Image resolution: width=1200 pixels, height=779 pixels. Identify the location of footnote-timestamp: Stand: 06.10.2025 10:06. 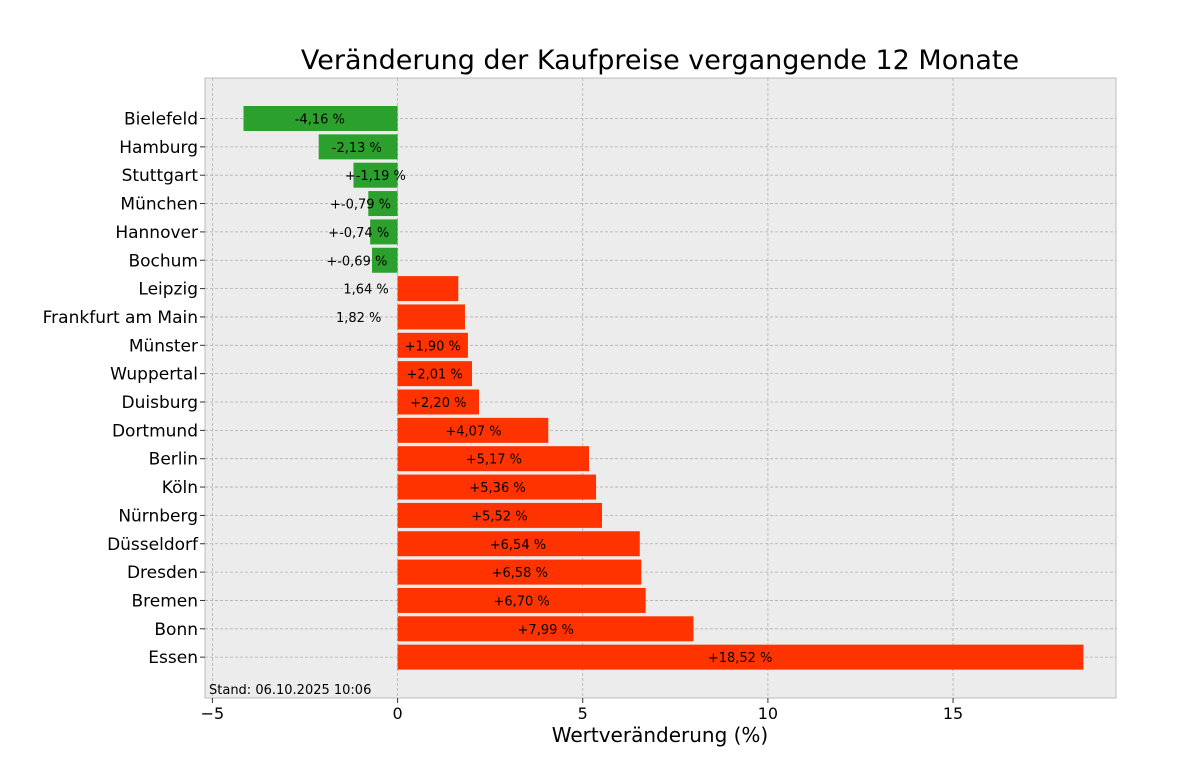
(290, 690).